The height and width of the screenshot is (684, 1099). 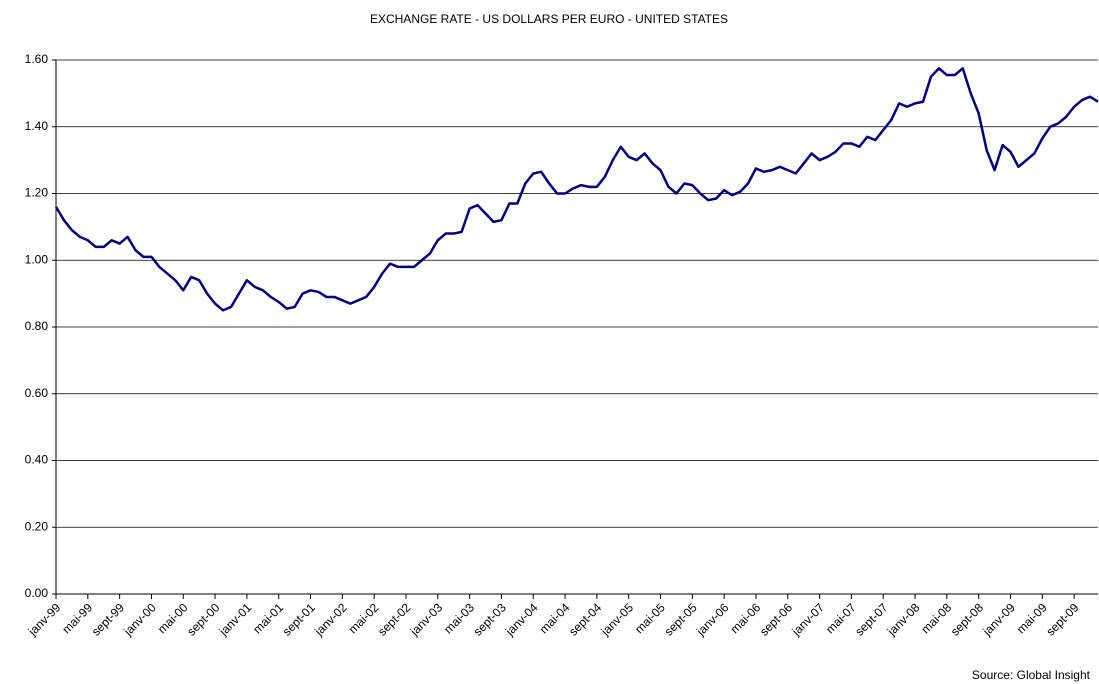 I want to click on x-tick-label: sept-03, so click(x=490, y=619).